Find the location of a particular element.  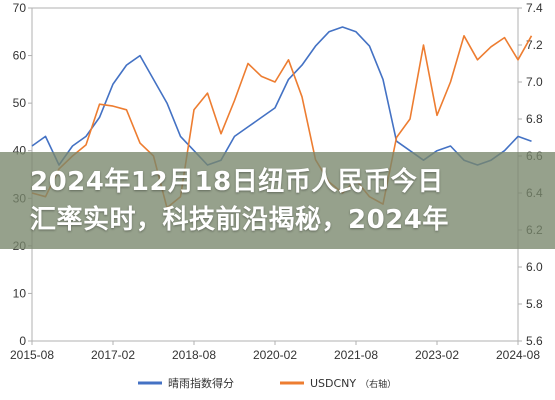

right-tick-label: 7.0 is located at coordinates (534, 82).